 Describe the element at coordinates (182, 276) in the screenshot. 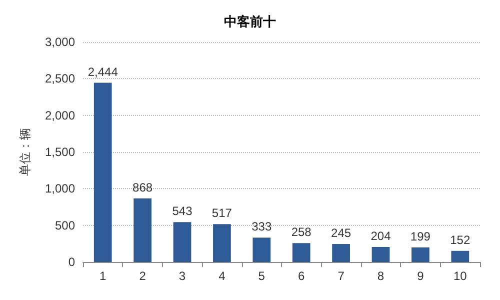

I see `x-tick-label: 3` at that location.